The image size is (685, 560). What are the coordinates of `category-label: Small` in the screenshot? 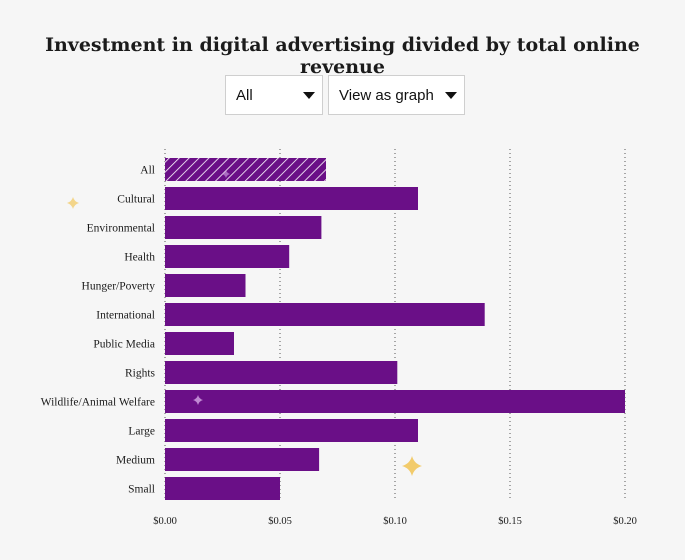 It's located at (141, 490).